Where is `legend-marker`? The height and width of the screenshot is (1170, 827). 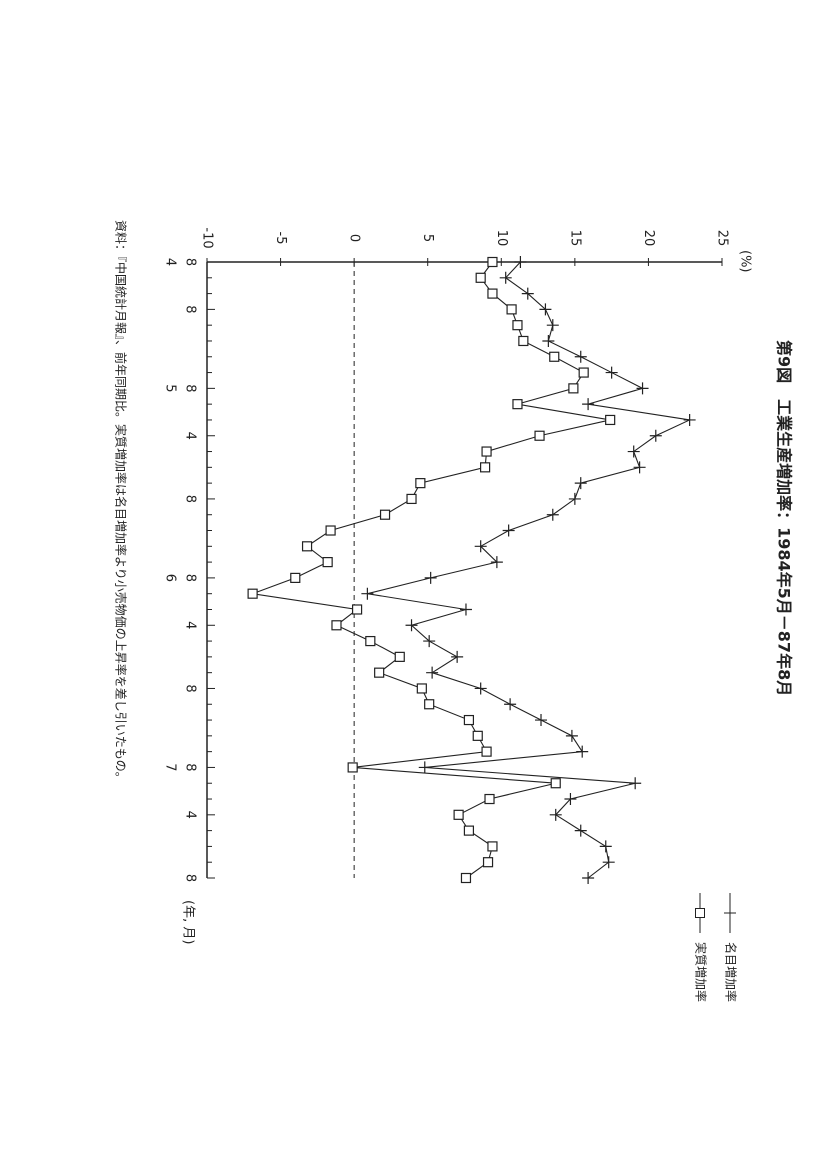
legend-marker is located at coordinates (700, 913).